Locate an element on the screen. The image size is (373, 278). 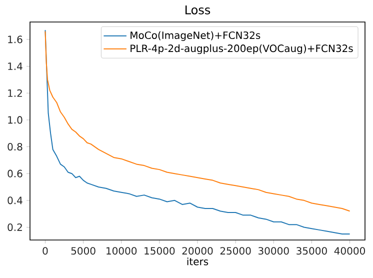
legend-label: PLR-4p-2d-augplus-200ep(VOCaug)+FCN32s is located at coordinates (241, 49).